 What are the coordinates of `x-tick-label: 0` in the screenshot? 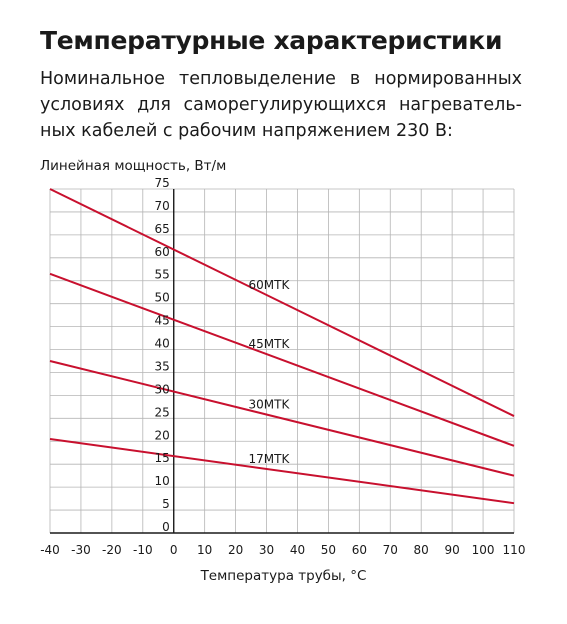 It's located at (174, 550).